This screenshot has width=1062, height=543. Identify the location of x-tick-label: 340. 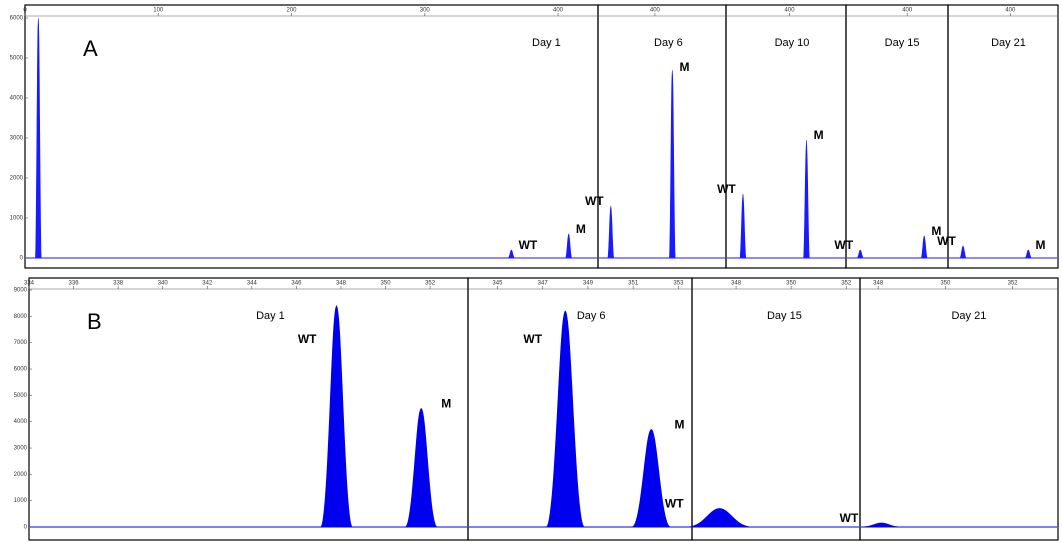
(163, 284).